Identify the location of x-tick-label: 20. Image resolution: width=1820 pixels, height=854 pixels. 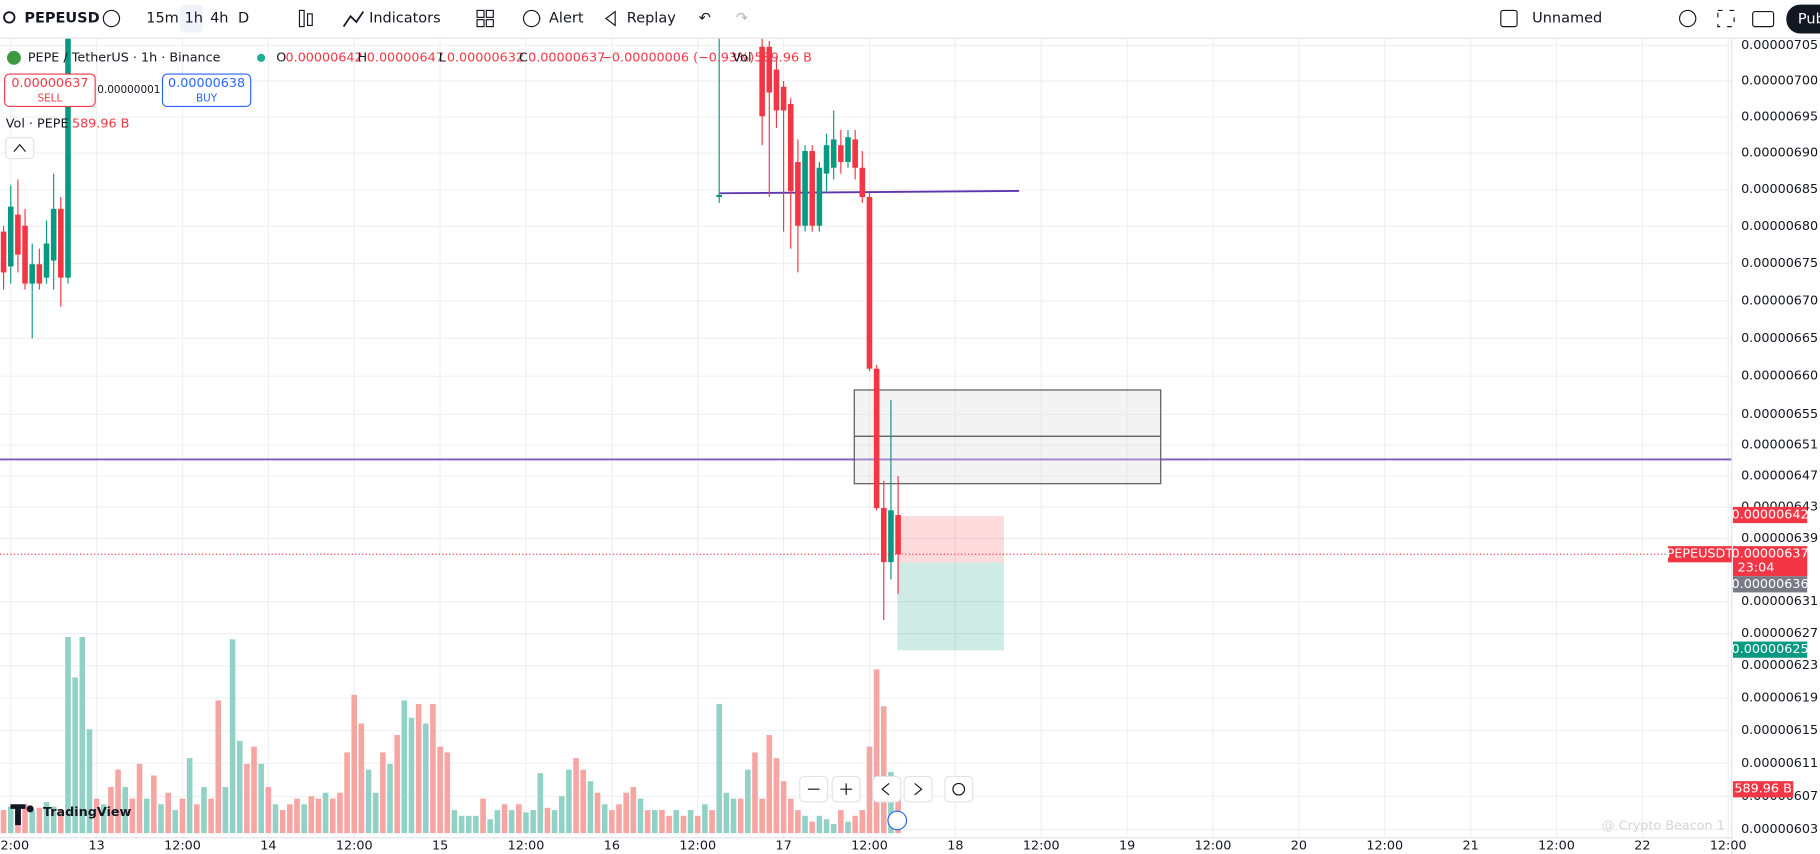
(1299, 845).